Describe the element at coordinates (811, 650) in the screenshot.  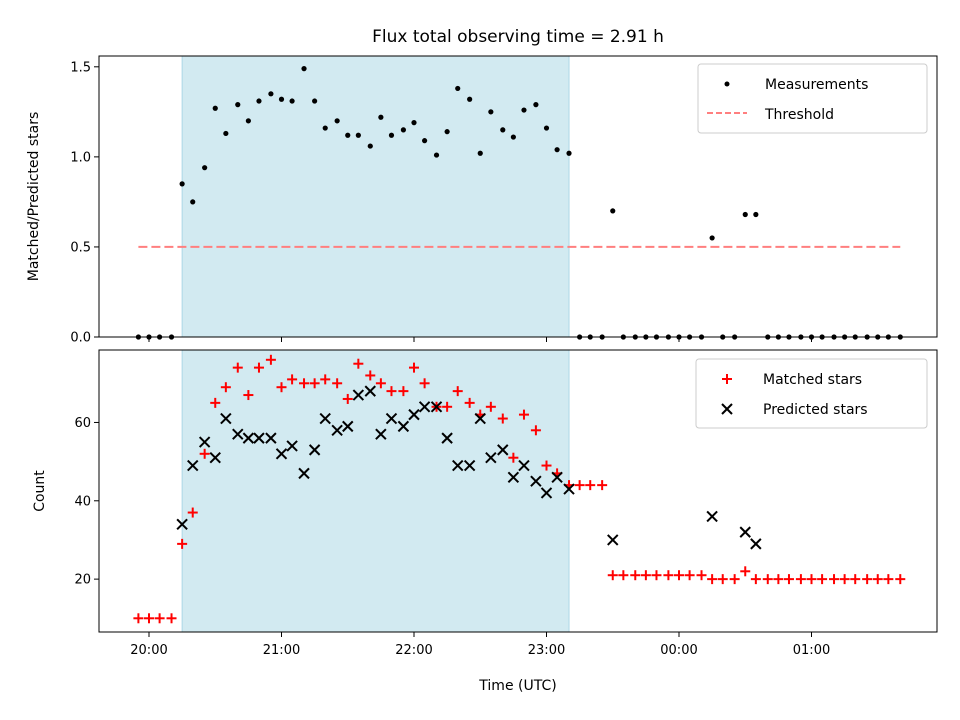
I see `x-tick-label: 01:00` at that location.